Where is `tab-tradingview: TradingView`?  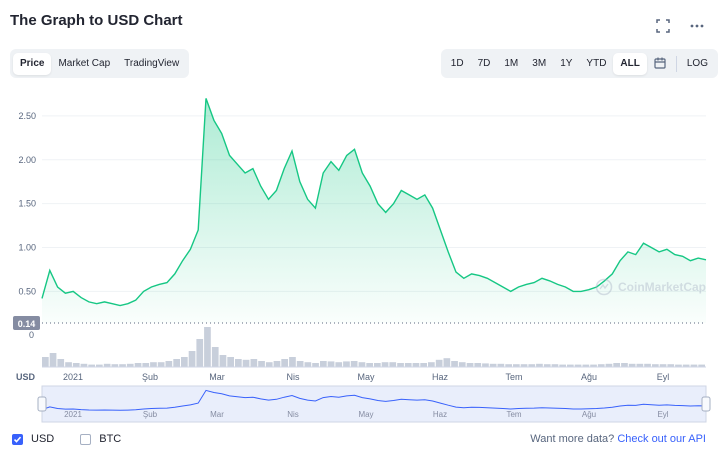 tab-tradingview: TradingView is located at coordinates (152, 63).